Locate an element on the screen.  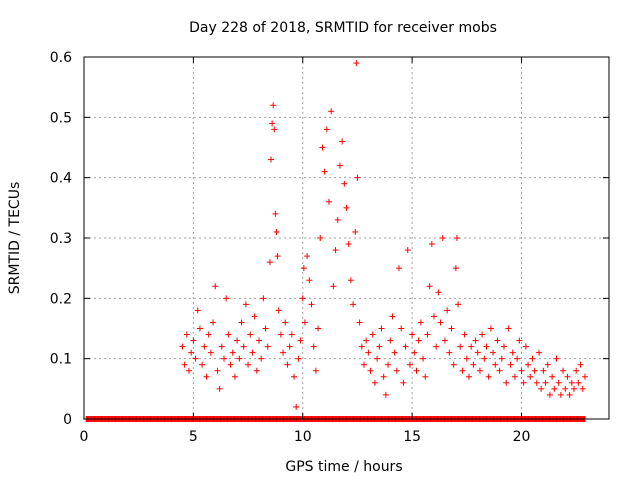
y-axis-label: SRMTID / TECUs is located at coordinates (15, 238).